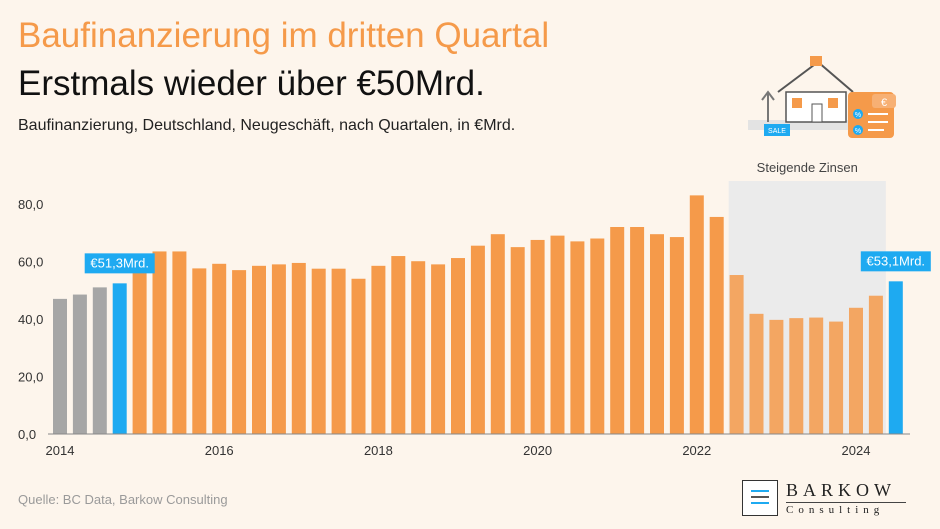  Describe the element at coordinates (846, 502) in the screenshot. I see `logo-divider` at that location.